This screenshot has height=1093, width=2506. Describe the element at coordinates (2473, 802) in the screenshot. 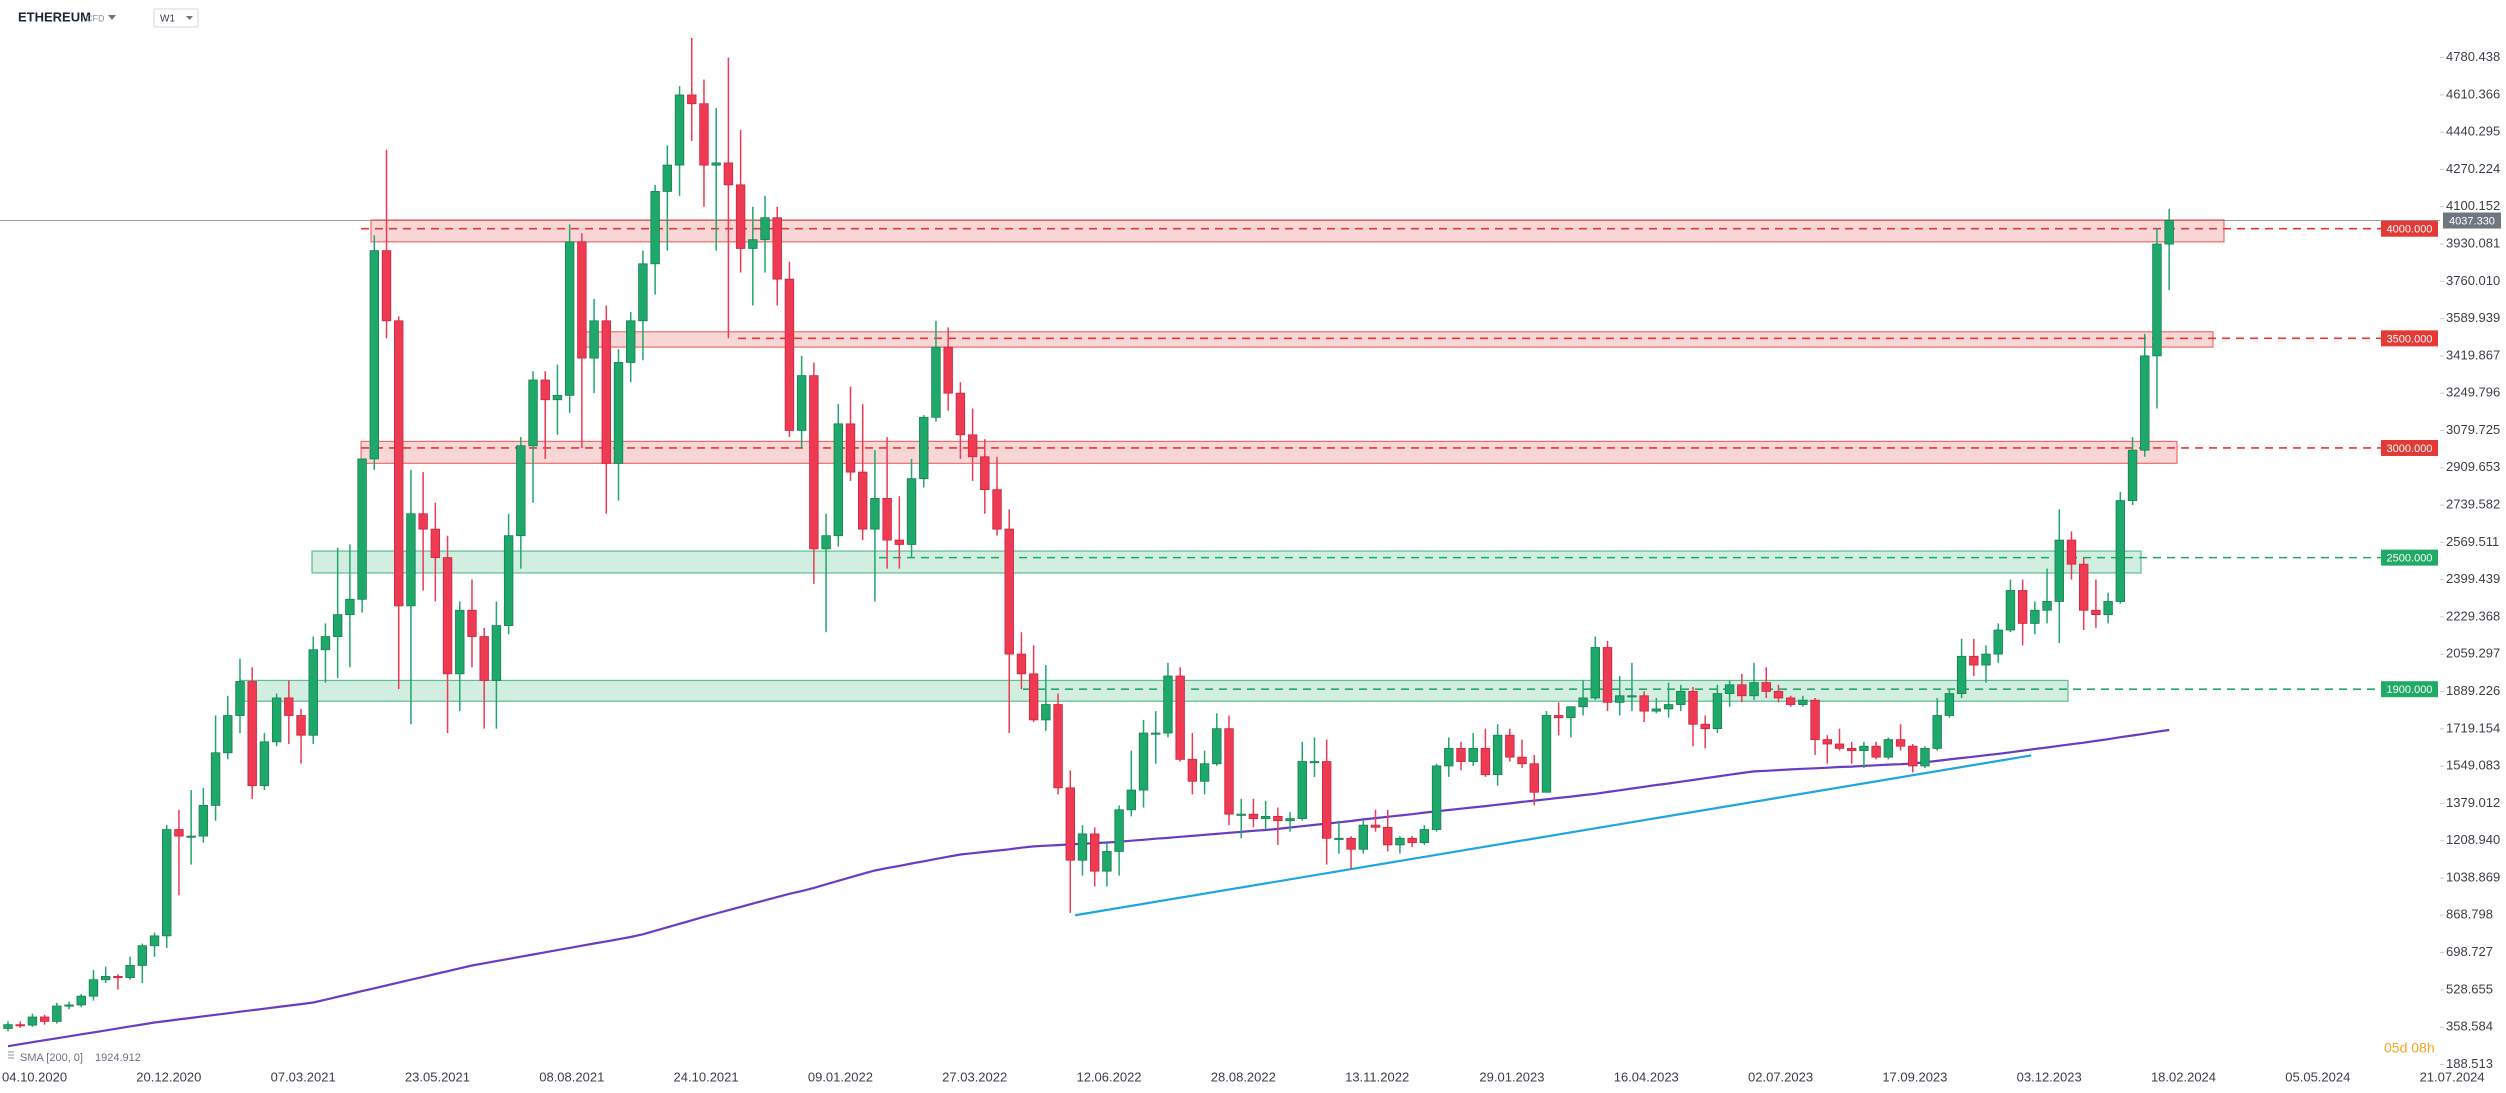

I see `y-tick-label: 1379.012` at that location.